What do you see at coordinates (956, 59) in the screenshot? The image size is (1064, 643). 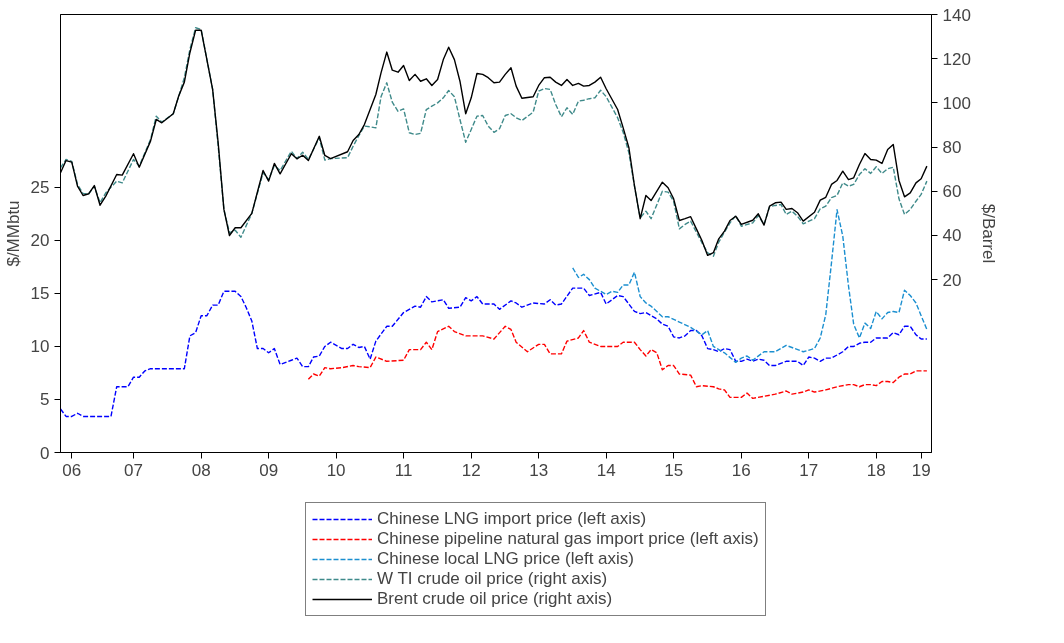 I see `y2-tick-label: 120` at bounding box center [956, 59].